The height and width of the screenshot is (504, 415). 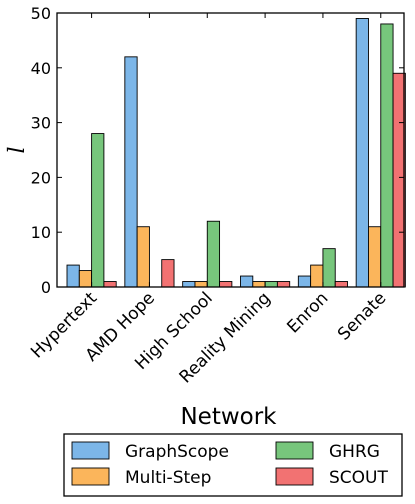 I want to click on legend-label: SCOUT, so click(x=358, y=478).